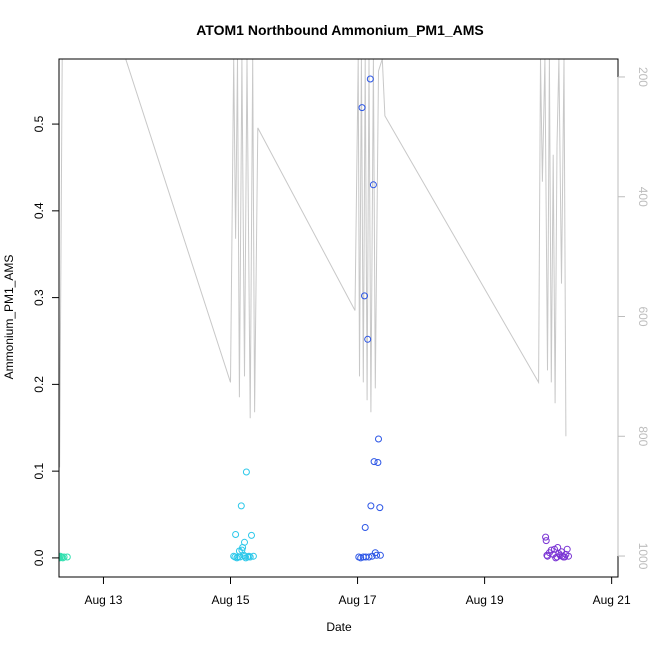 The image size is (650, 650). I want to click on x-tick-label: Aug 19, so click(485, 600).